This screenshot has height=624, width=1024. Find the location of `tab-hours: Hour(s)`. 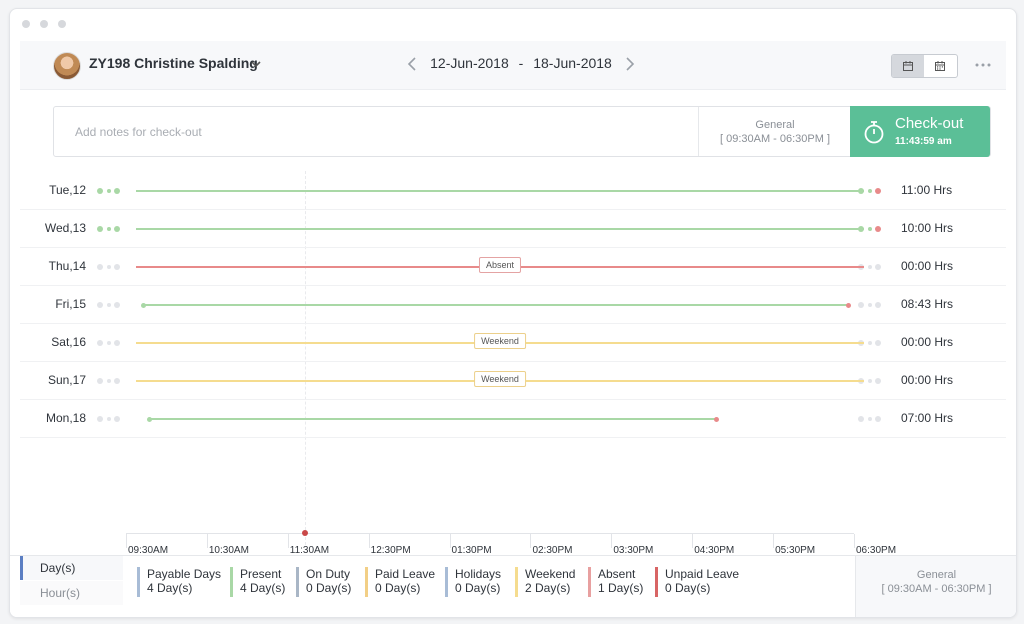

tab-hours: Hour(s) is located at coordinates (71, 593).